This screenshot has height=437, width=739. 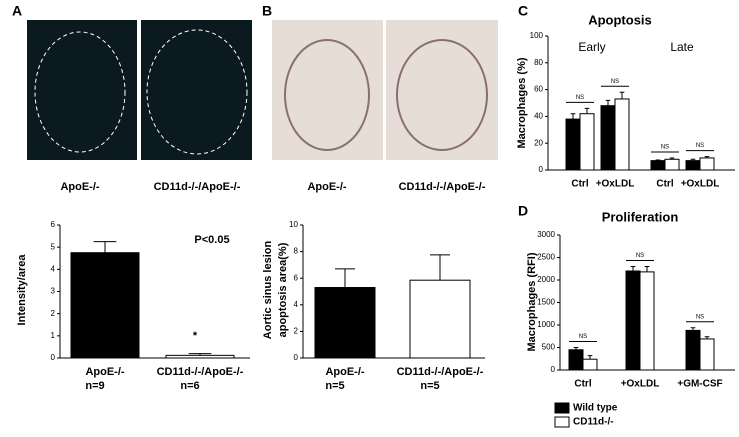 What do you see at coordinates (591, 47) in the screenshot?
I see `group-label: Early` at bounding box center [591, 47].